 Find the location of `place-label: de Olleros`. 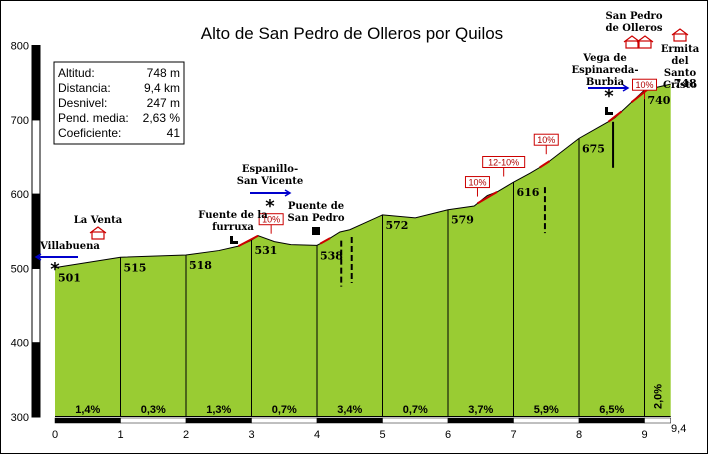

place-label: de Olleros is located at coordinates (633, 28).